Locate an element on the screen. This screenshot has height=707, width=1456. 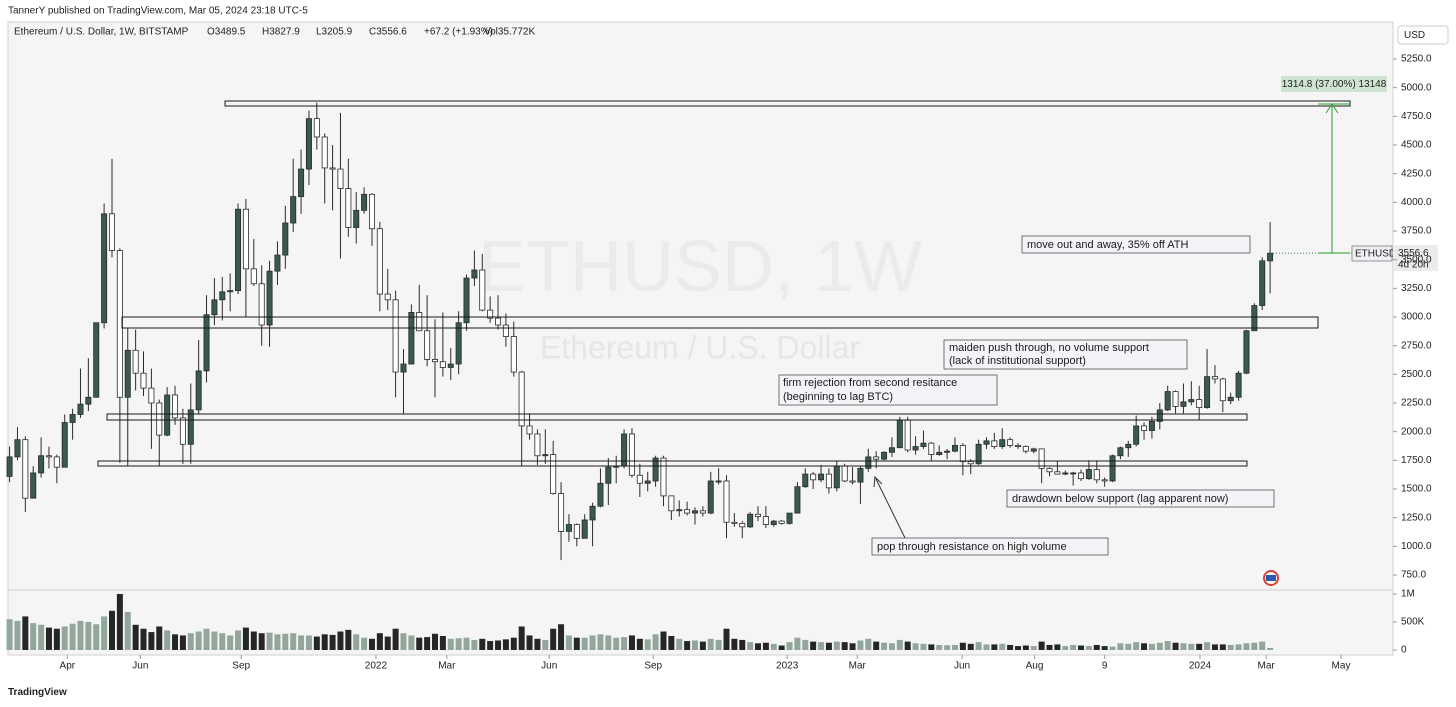
measure-arrowhead is located at coordinates (1332, 108).